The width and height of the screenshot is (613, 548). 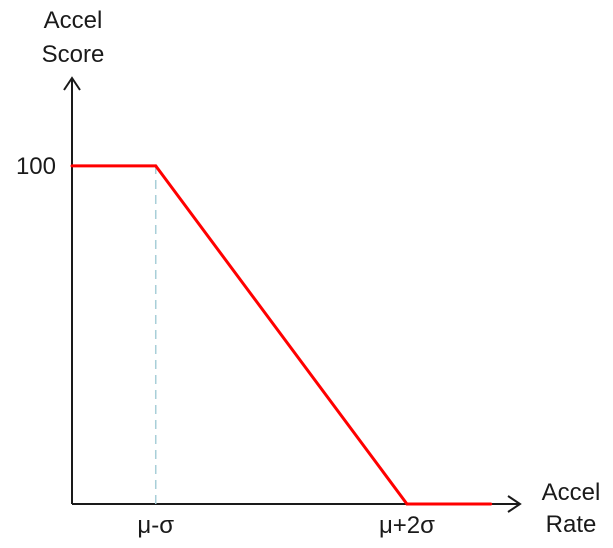 What do you see at coordinates (36, 166) in the screenshot?
I see `y-tick-label-0: 100` at bounding box center [36, 166].